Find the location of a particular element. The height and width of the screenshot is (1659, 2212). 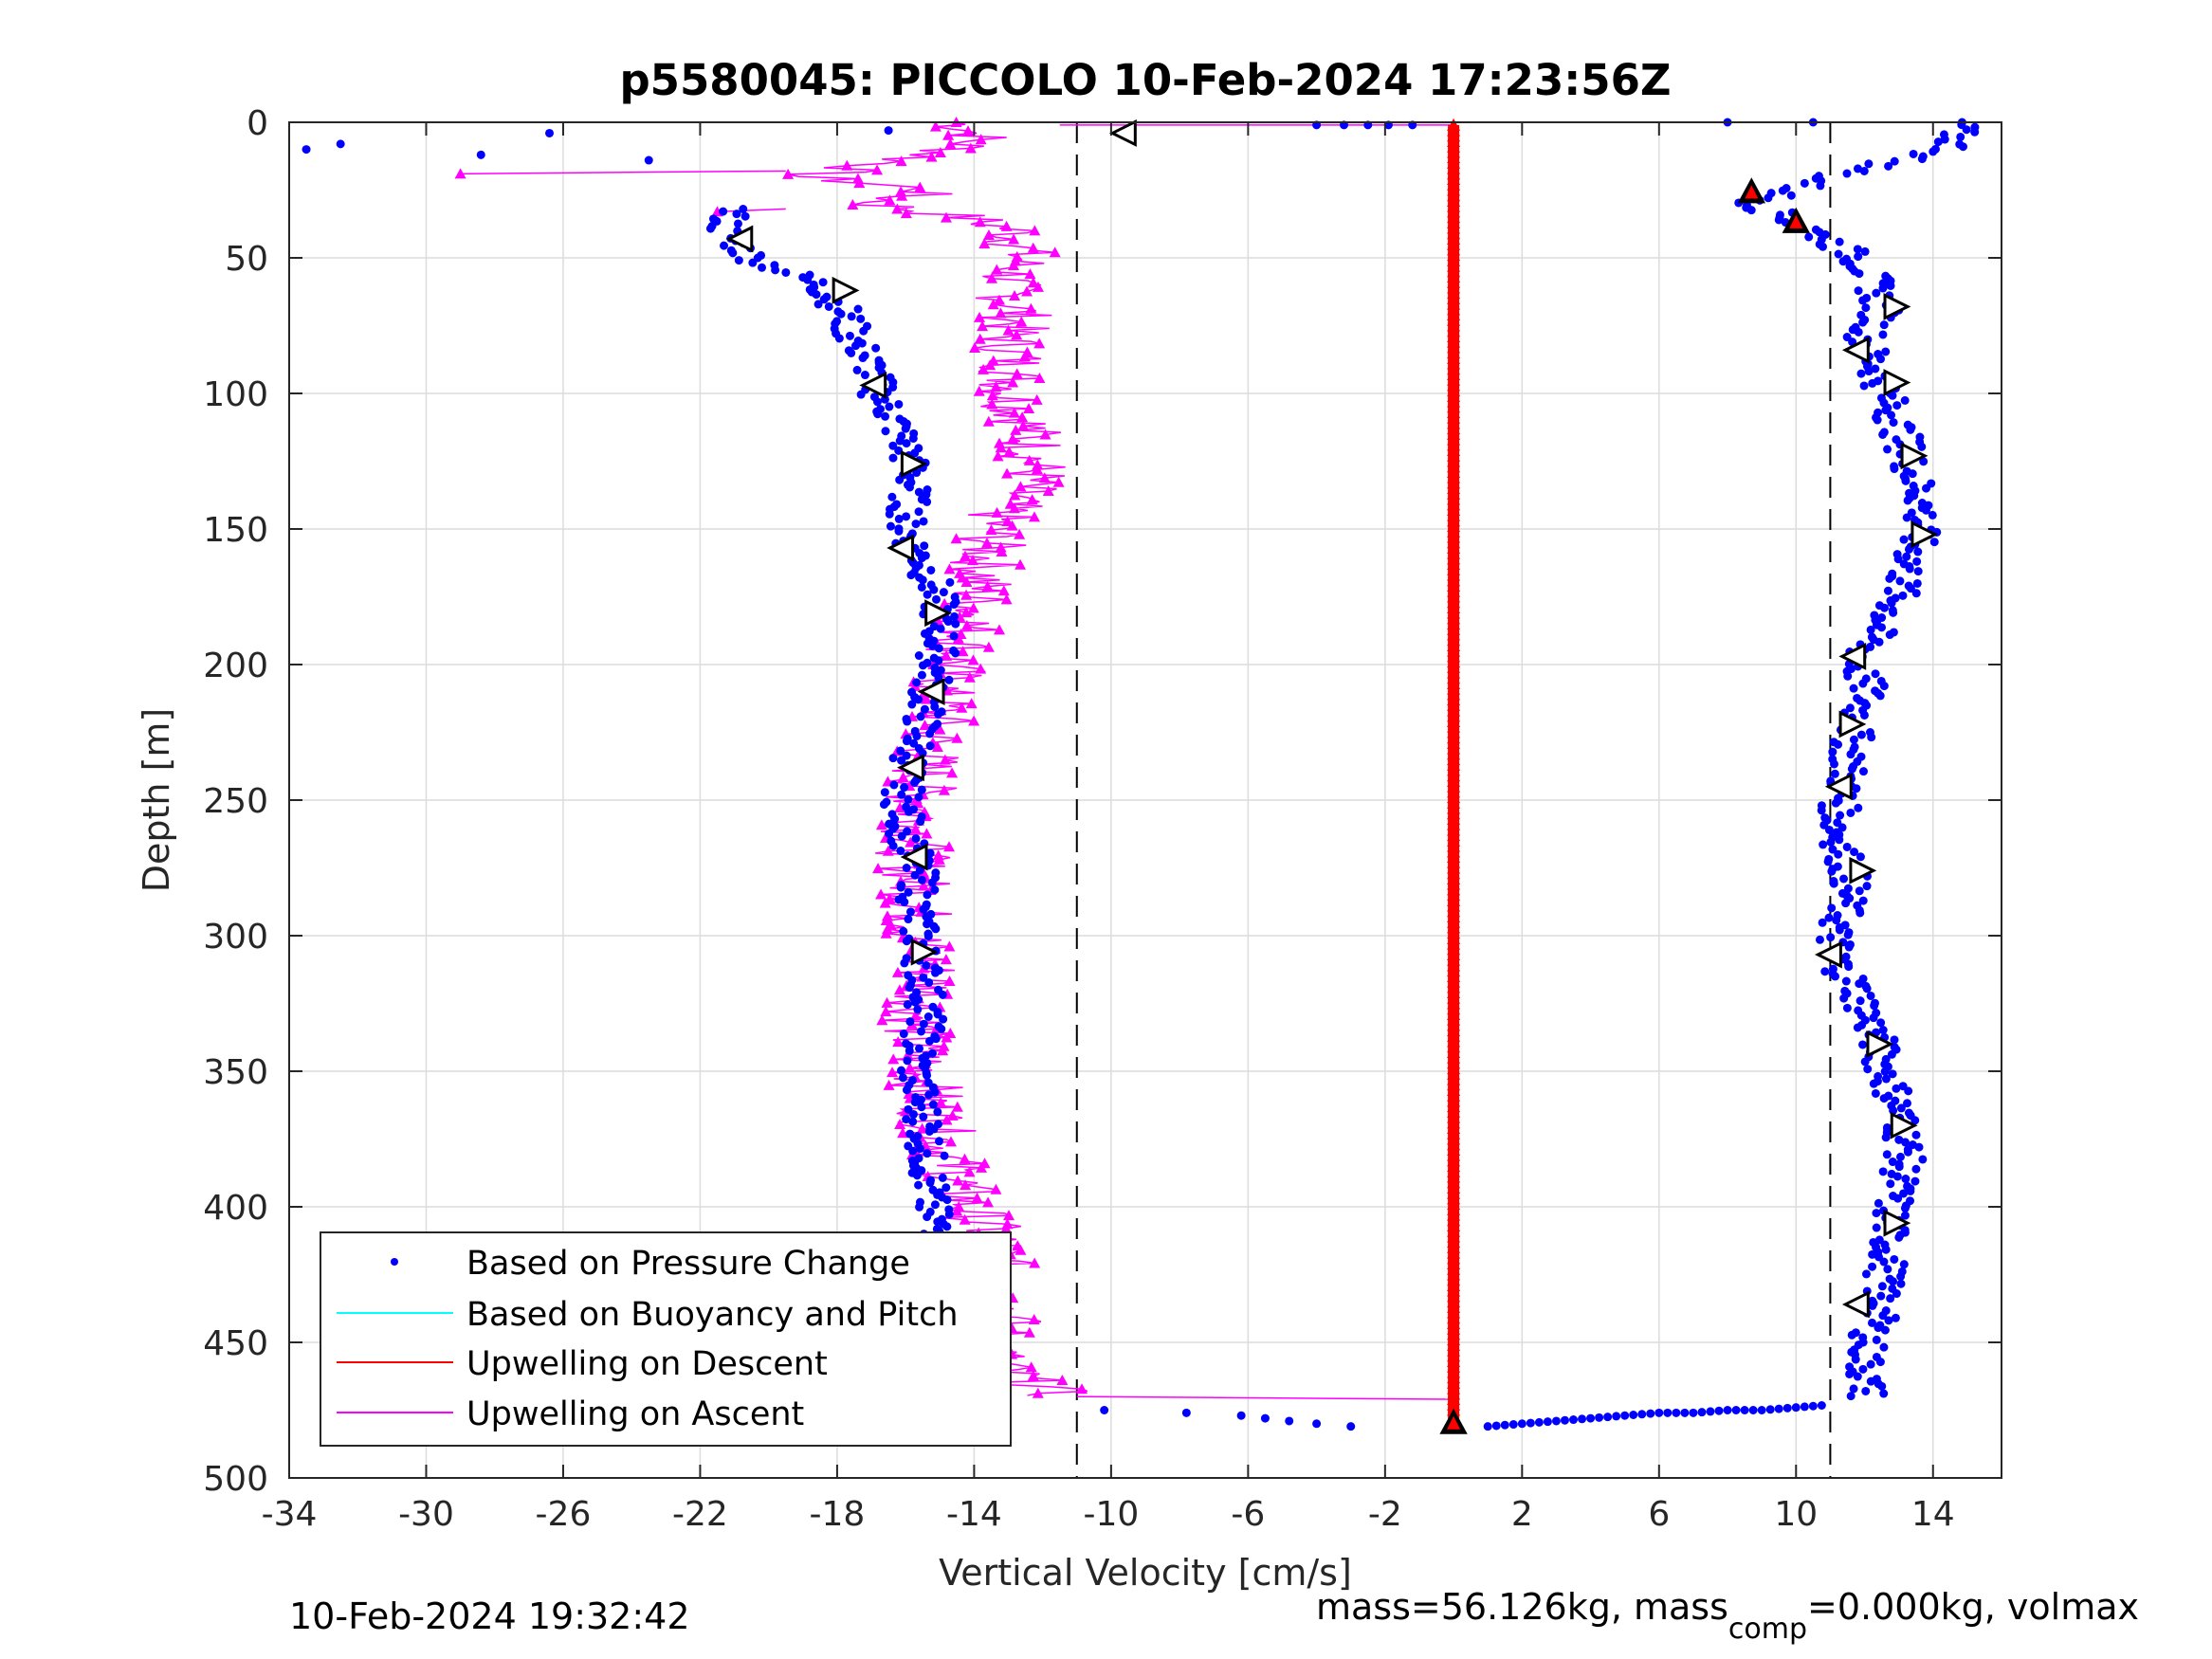

x-tick-label: -34 is located at coordinates (290, 1514).